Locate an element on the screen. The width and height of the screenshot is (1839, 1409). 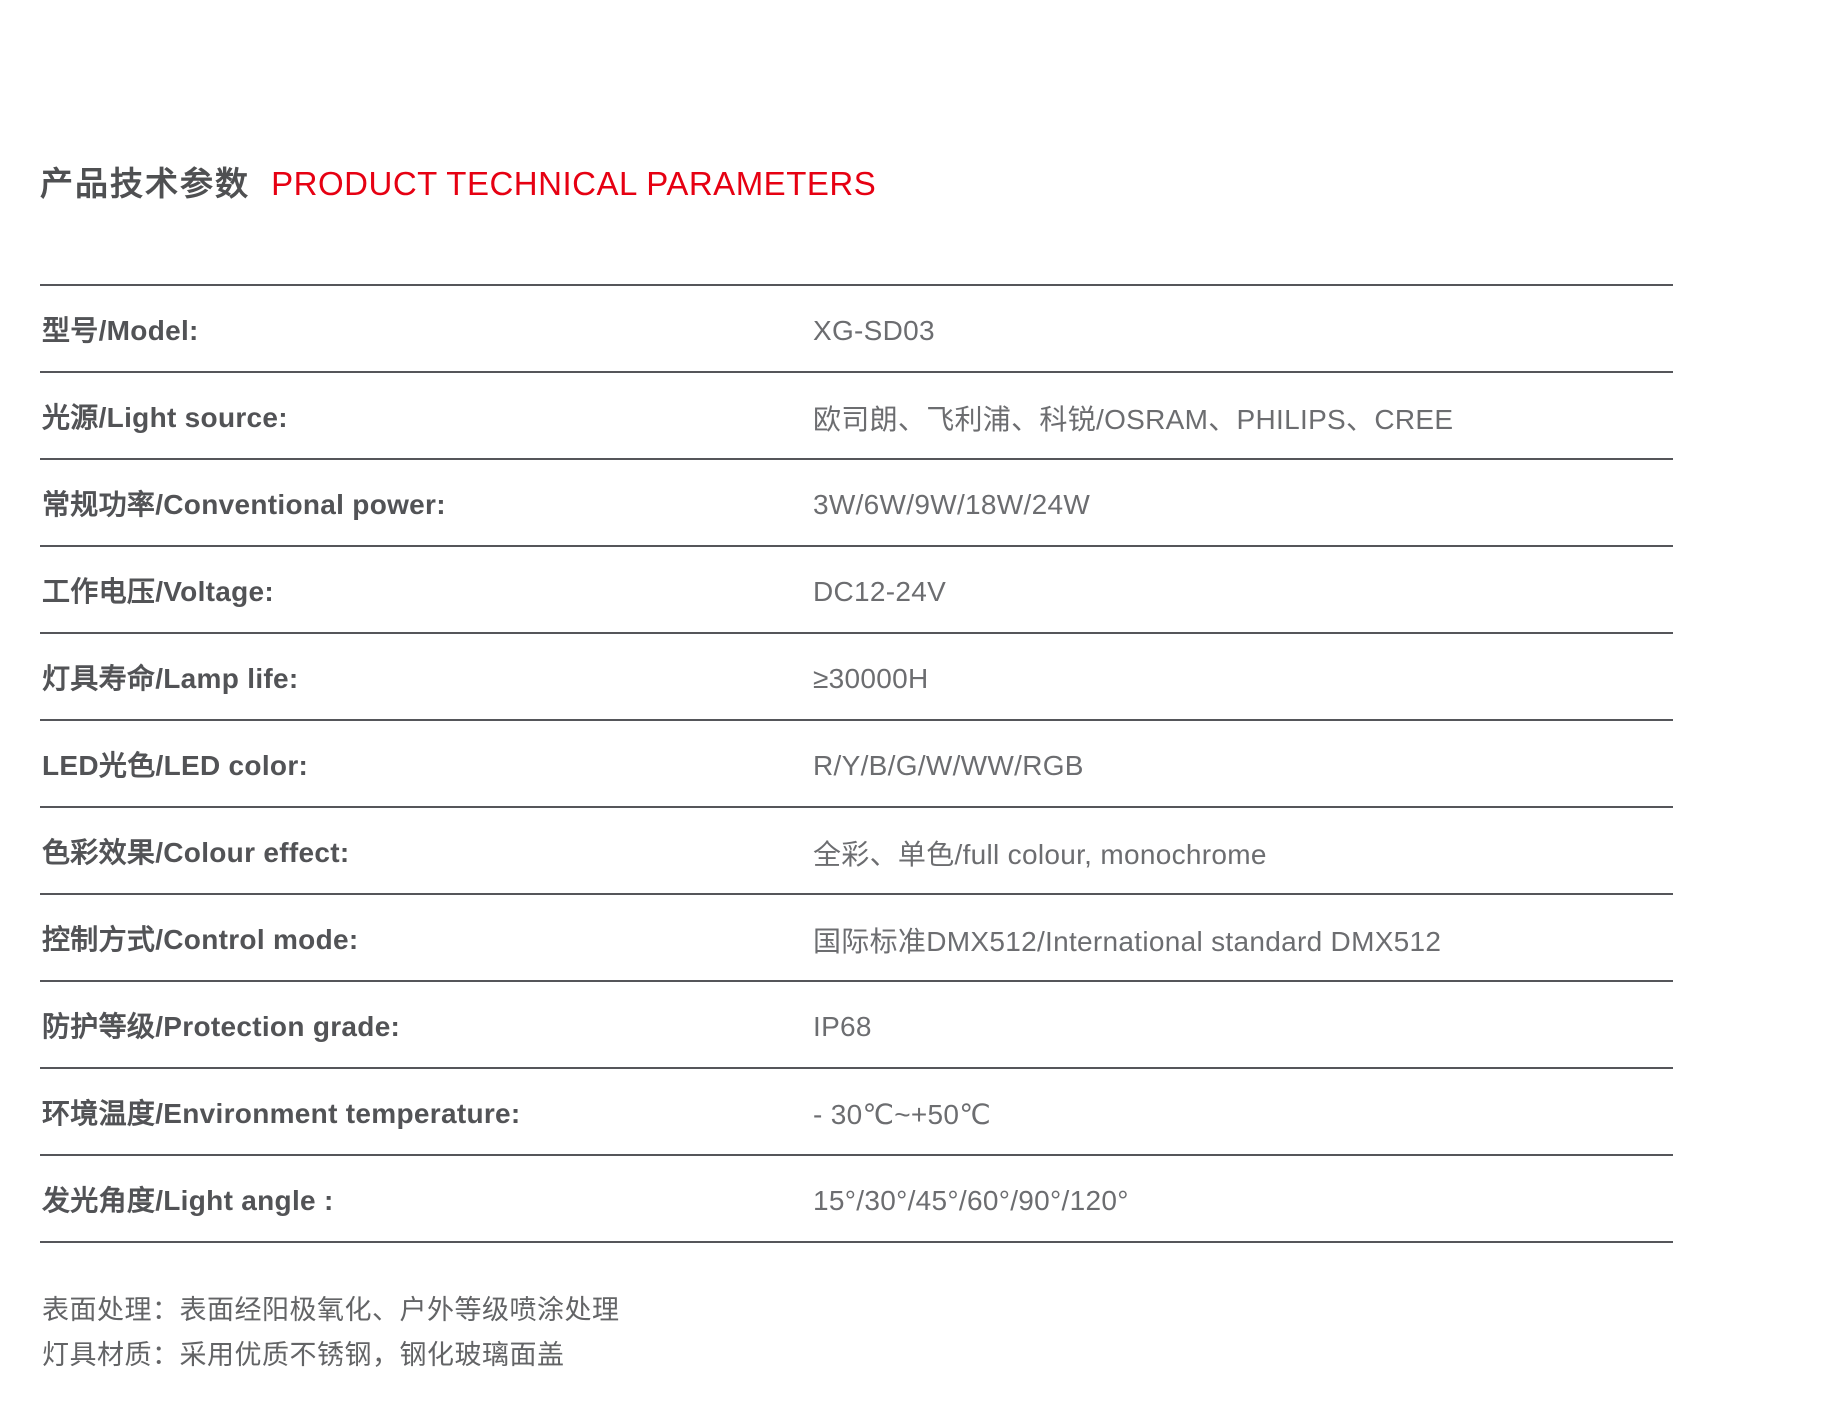
row-value: R/Y/B/G/W/WW/RGB is located at coordinates (948, 765).